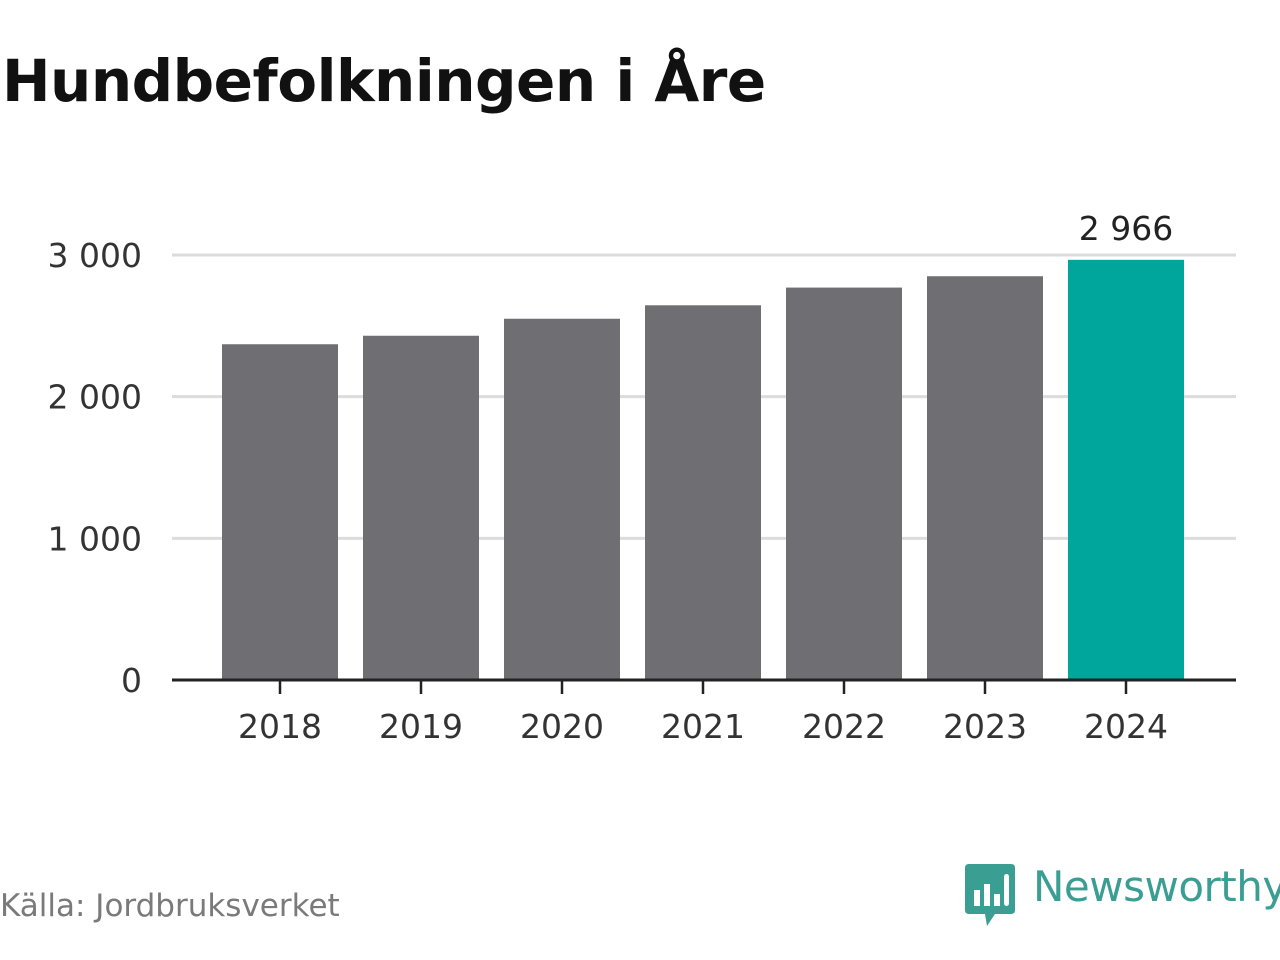 This screenshot has width=1280, height=960. I want to click on bar-2018, so click(280, 512).